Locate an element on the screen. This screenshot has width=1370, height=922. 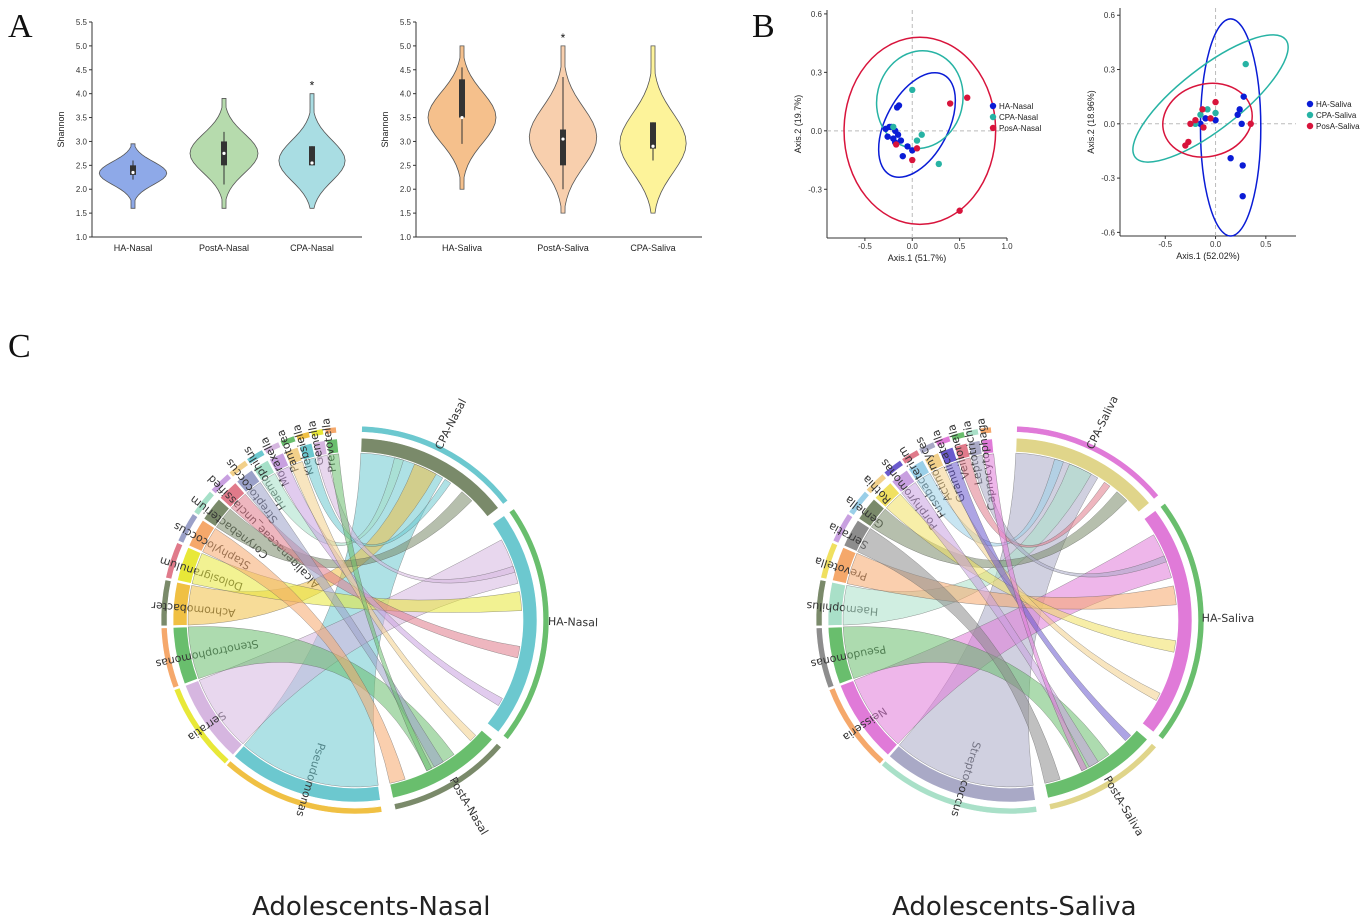
y-tick-label: 0.3 is located at coordinates (1110, 70).